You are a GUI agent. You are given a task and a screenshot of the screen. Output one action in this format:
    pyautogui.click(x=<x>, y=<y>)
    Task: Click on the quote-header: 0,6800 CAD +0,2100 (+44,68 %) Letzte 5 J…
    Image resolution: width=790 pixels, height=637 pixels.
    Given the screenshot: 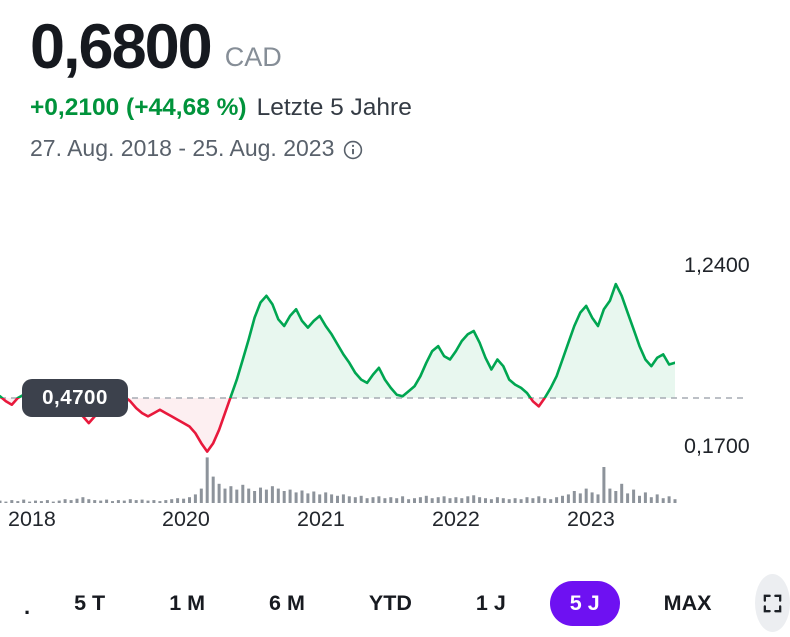 What is the action you would take?
    pyautogui.click(x=221, y=88)
    